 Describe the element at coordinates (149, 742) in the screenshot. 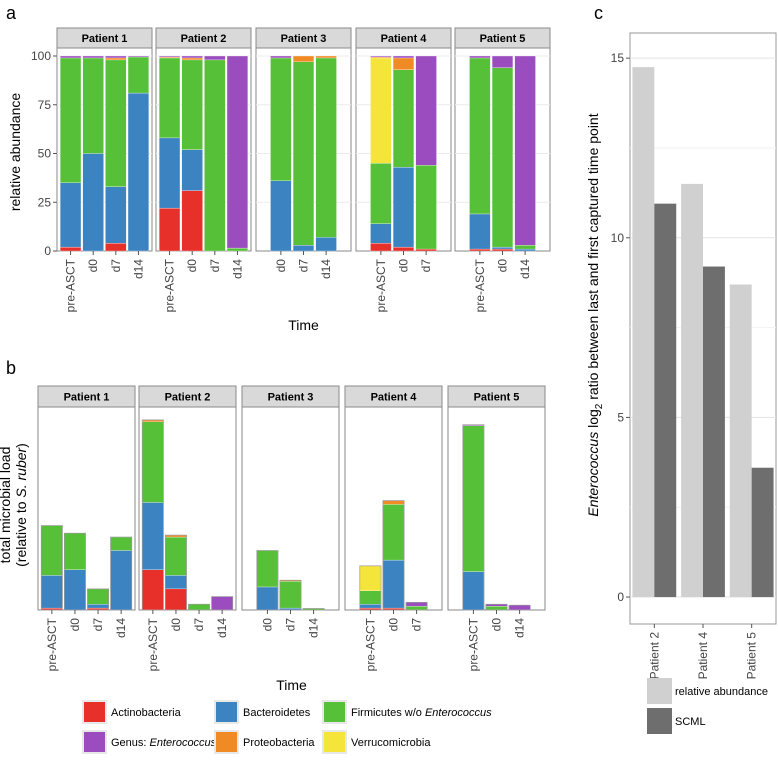

I see `legend-item-genus-enterococcus: Genus: Enterococcus` at that location.